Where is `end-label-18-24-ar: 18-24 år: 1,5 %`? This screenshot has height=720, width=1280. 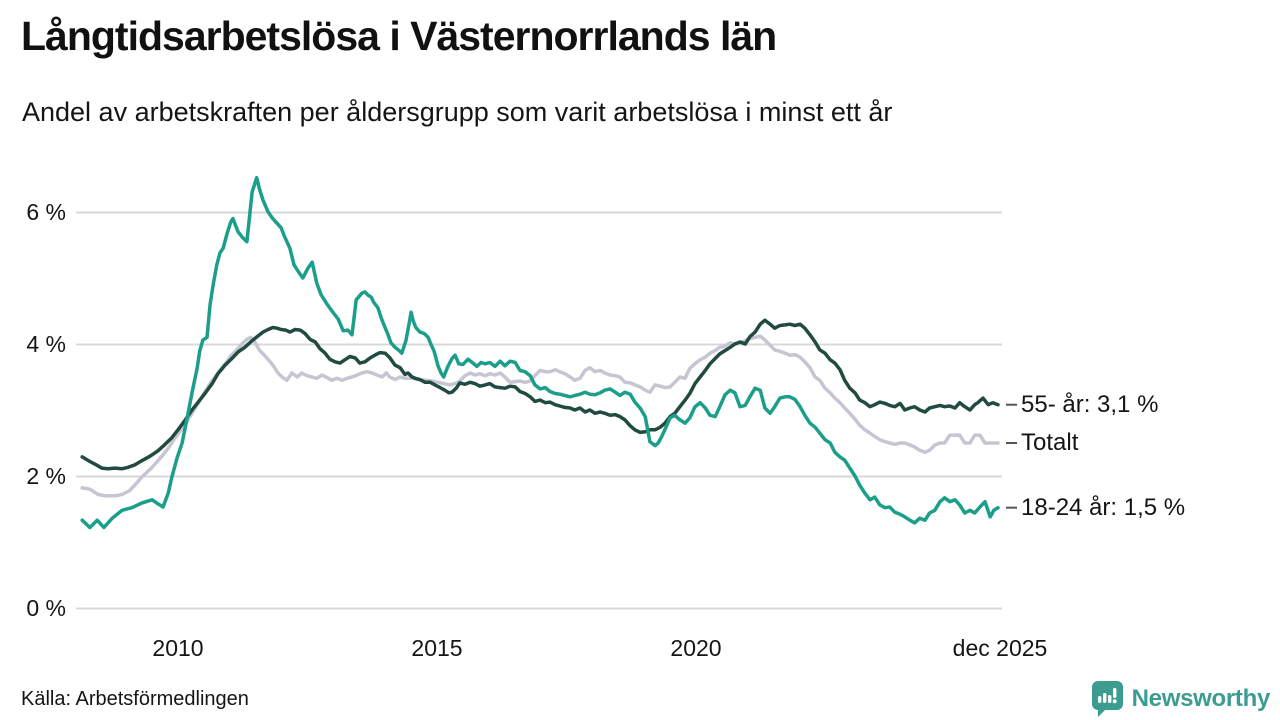
end-label-18-24-ar: 18-24 år: 1,5 % is located at coordinates (1103, 507).